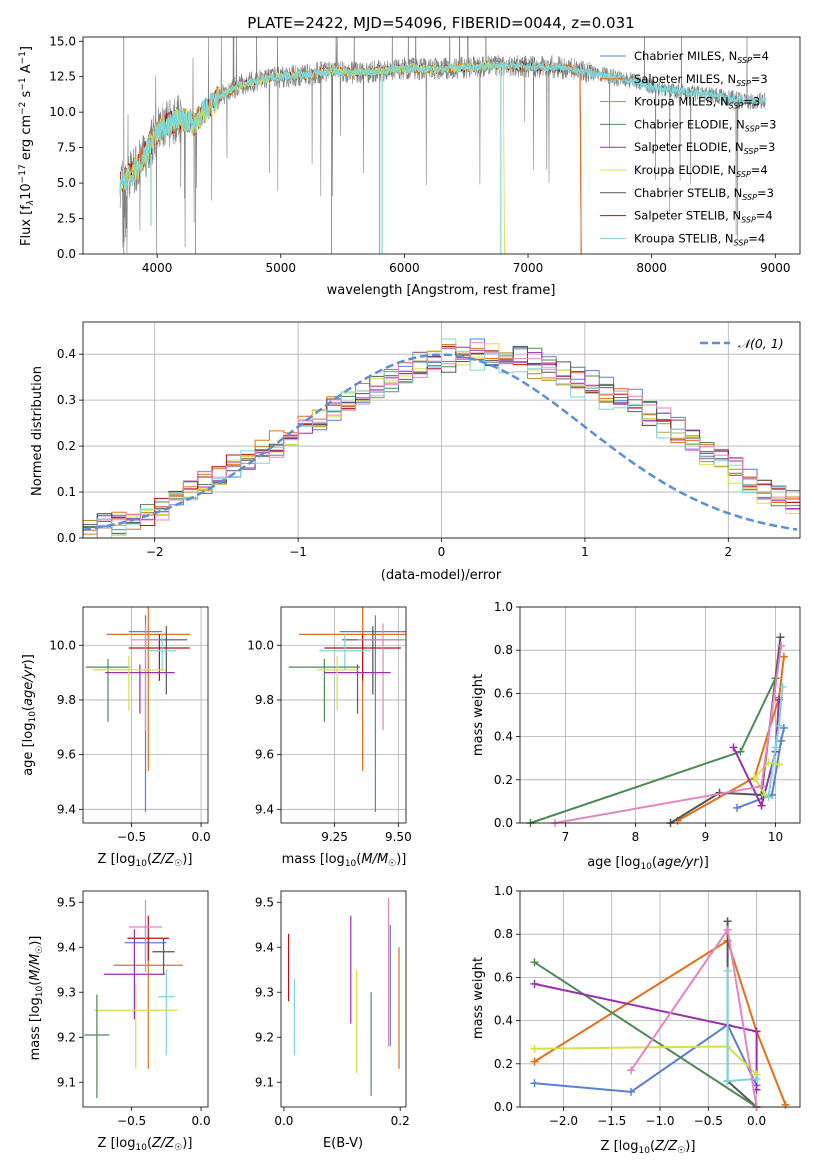  Describe the element at coordinates (528, 268) in the screenshot. I see `x-tick-label: 7000` at that location.